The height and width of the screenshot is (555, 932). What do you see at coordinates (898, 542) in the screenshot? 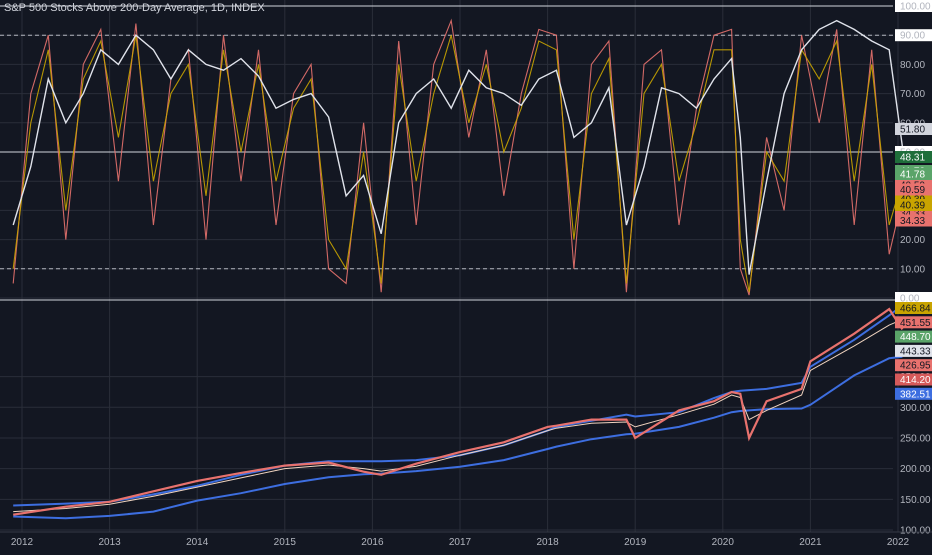
I see `x-tick-label: 2022` at bounding box center [898, 542].